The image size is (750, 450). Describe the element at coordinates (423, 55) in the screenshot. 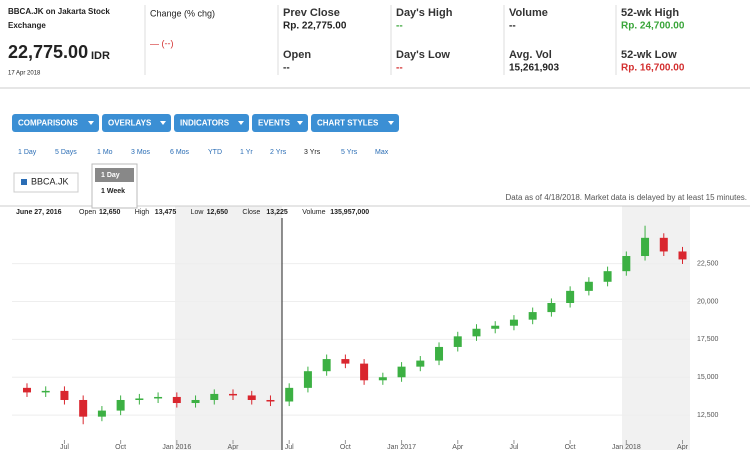

I see `field-label: Day's Low` at that location.